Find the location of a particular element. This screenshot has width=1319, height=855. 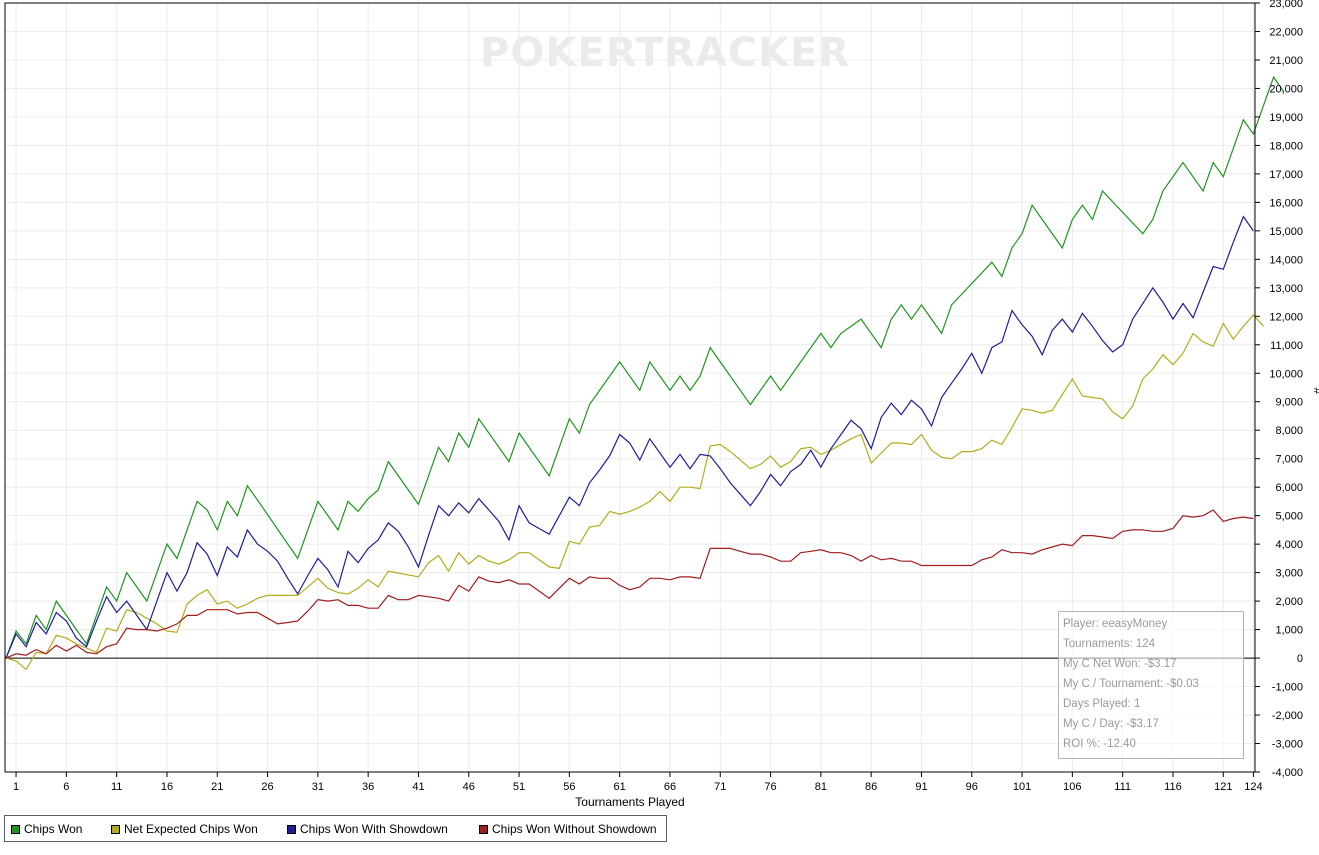

y-tick-label: 8,000 is located at coordinates (1289, 431).